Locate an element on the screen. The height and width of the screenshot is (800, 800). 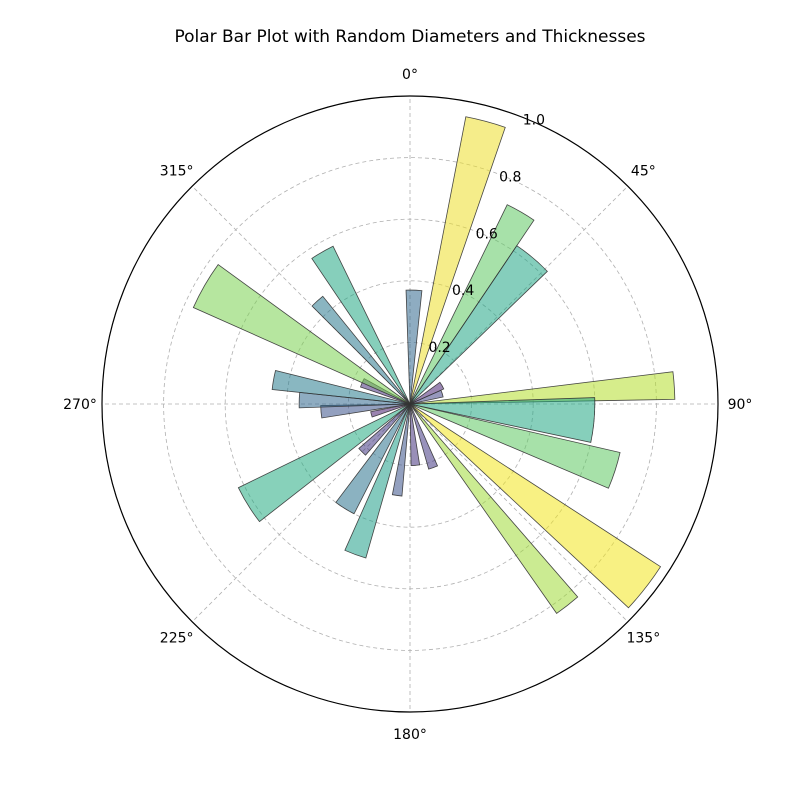
angle-tick-label: 0° is located at coordinates (410, 75).